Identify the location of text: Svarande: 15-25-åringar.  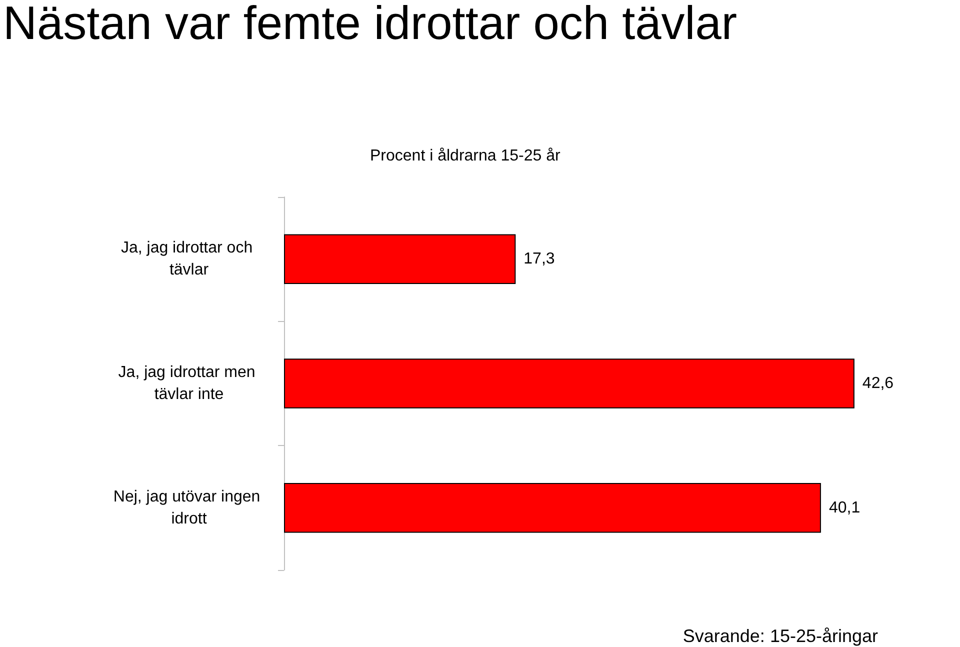
(780, 636).